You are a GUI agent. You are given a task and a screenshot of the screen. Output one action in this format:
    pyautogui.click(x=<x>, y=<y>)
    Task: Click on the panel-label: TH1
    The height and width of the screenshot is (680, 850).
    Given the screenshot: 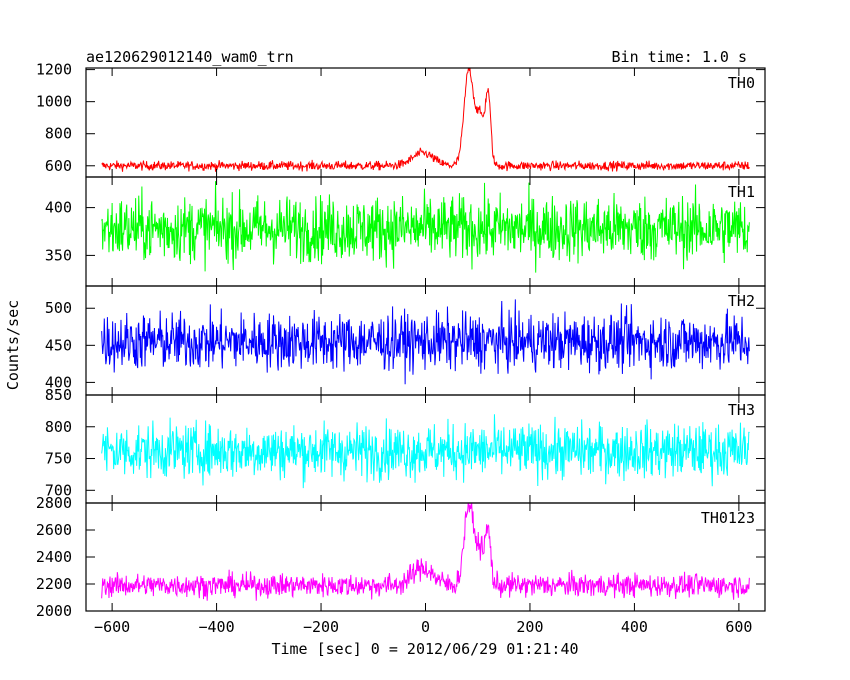 What is the action you would take?
    pyautogui.click(x=741, y=192)
    